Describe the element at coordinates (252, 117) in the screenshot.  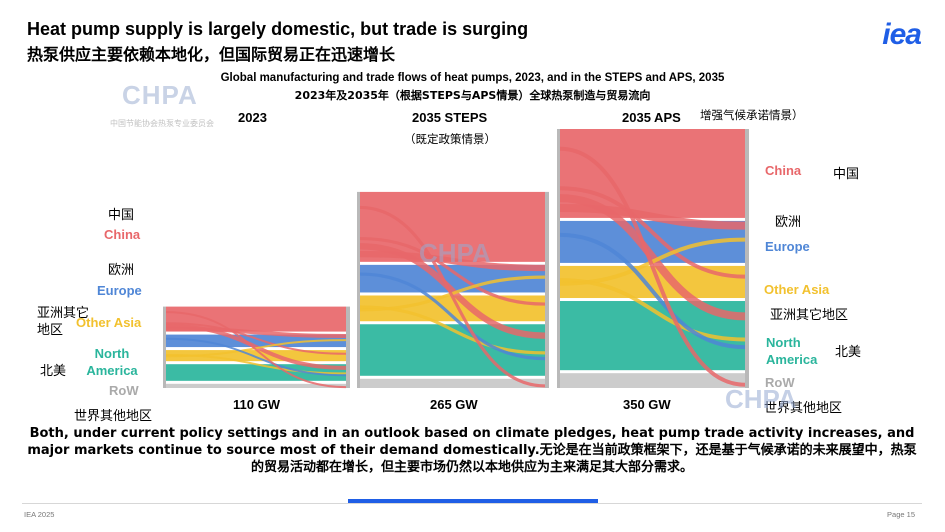
I see `col-title-2023: 2023` at that location.